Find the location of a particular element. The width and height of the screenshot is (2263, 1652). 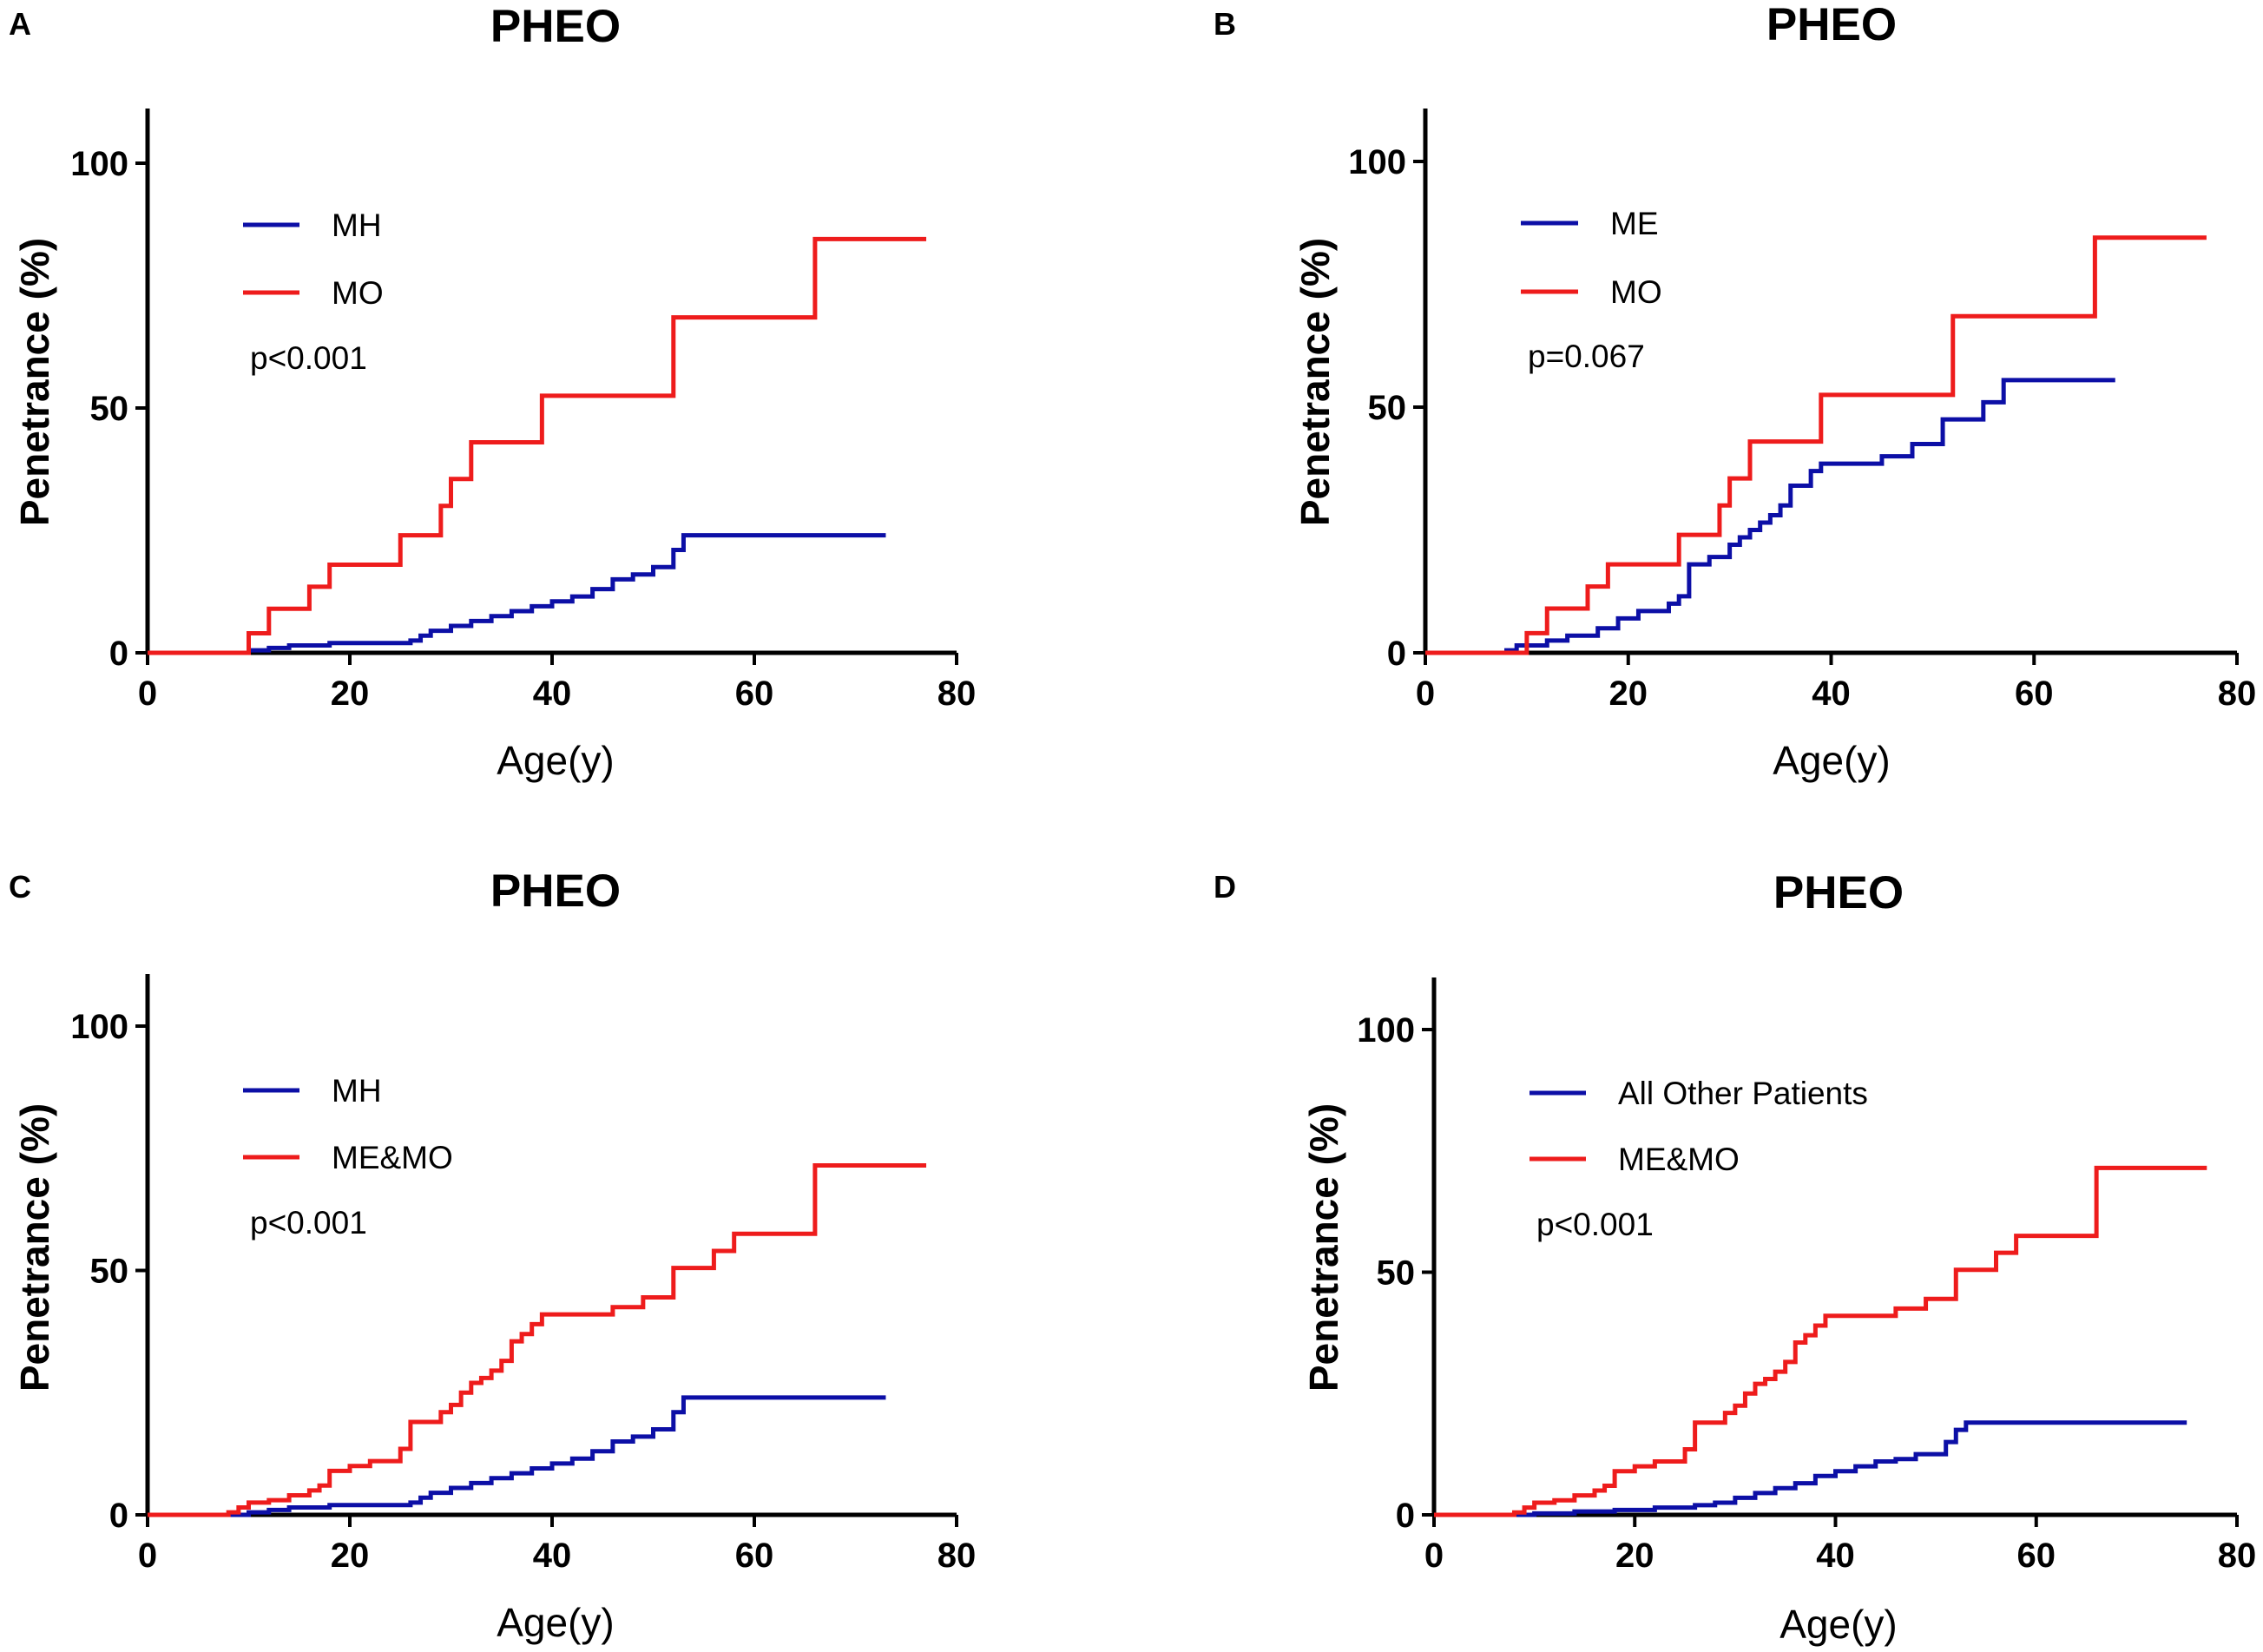

panel-a-y-tick-label: 0 is located at coordinates (118, 654).